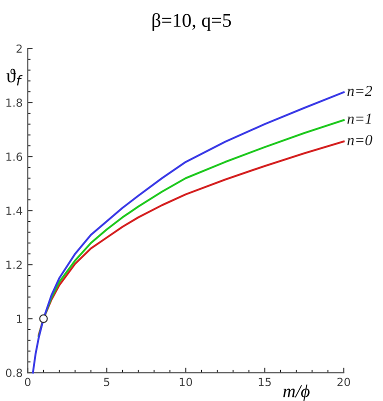  What do you see at coordinates (14, 77) in the screenshot?
I see `y-axis-title: ϑ$_{f}$` at bounding box center [14, 77].